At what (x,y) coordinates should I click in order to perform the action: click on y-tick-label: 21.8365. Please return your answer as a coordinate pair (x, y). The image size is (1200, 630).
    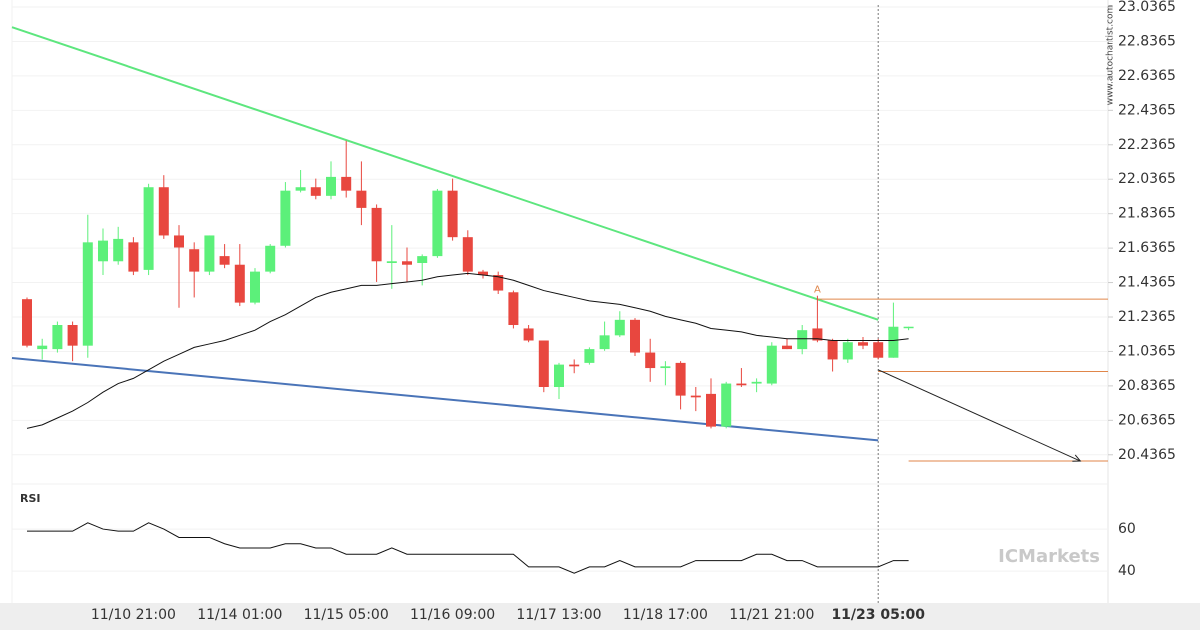
    Looking at the image, I should click on (1147, 214).